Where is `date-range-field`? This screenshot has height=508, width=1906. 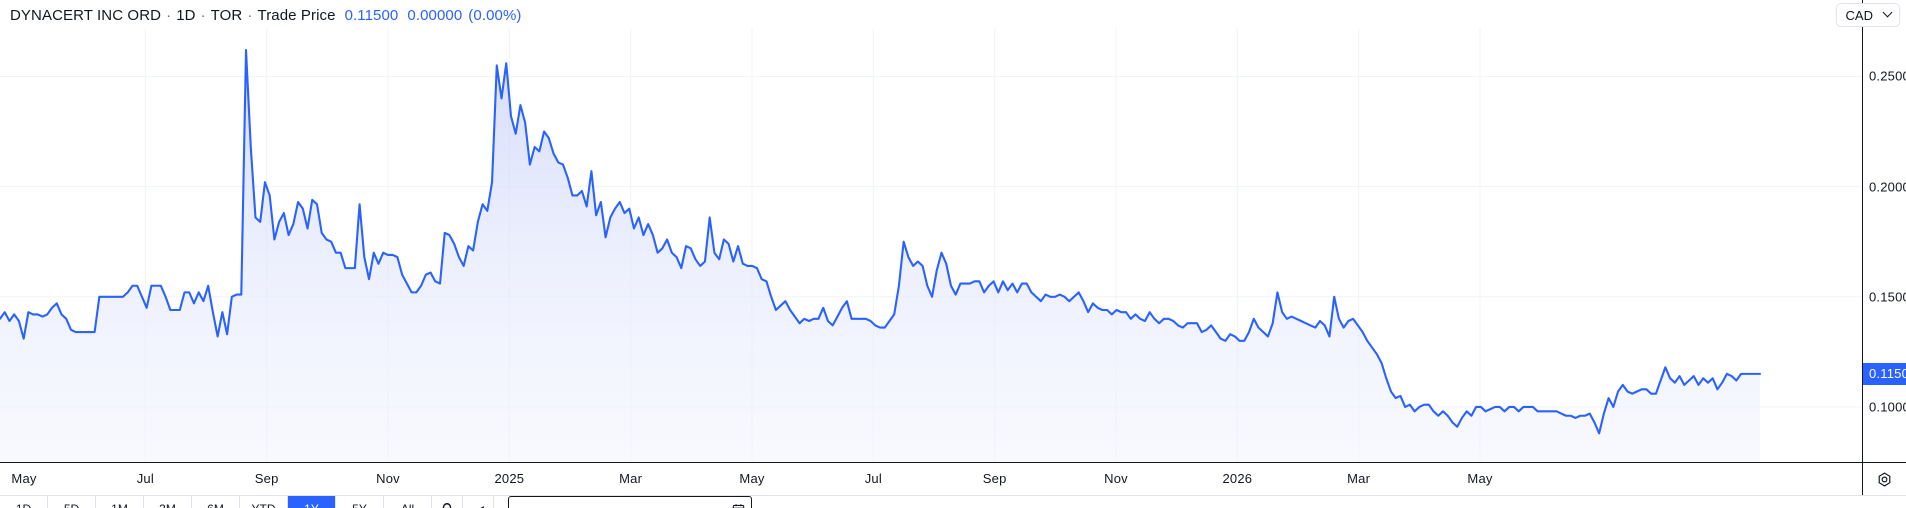
date-range-field is located at coordinates (630, 502).